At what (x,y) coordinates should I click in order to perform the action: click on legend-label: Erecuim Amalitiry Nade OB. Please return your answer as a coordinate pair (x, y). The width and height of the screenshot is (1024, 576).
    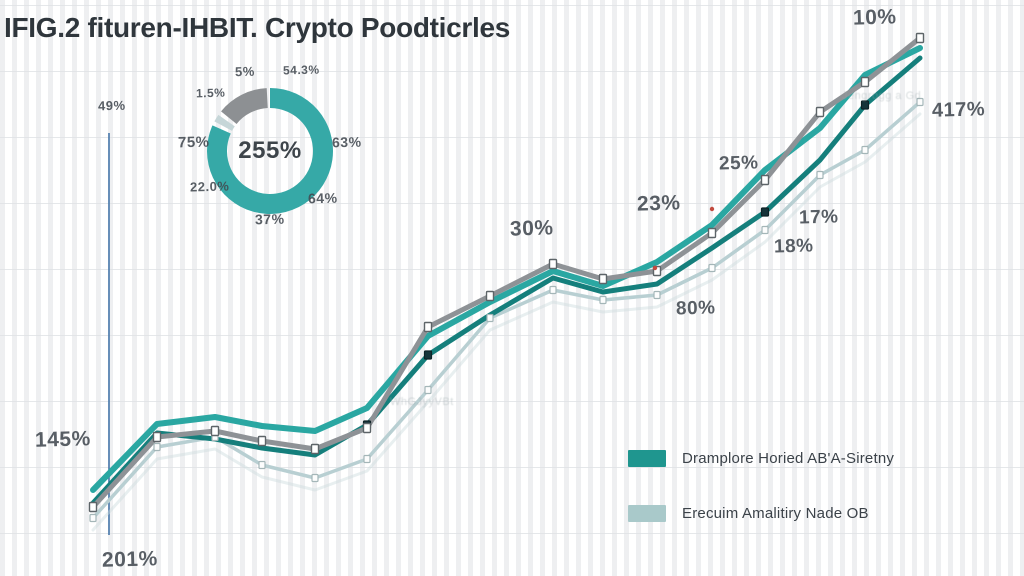
    Looking at the image, I should click on (775, 513).